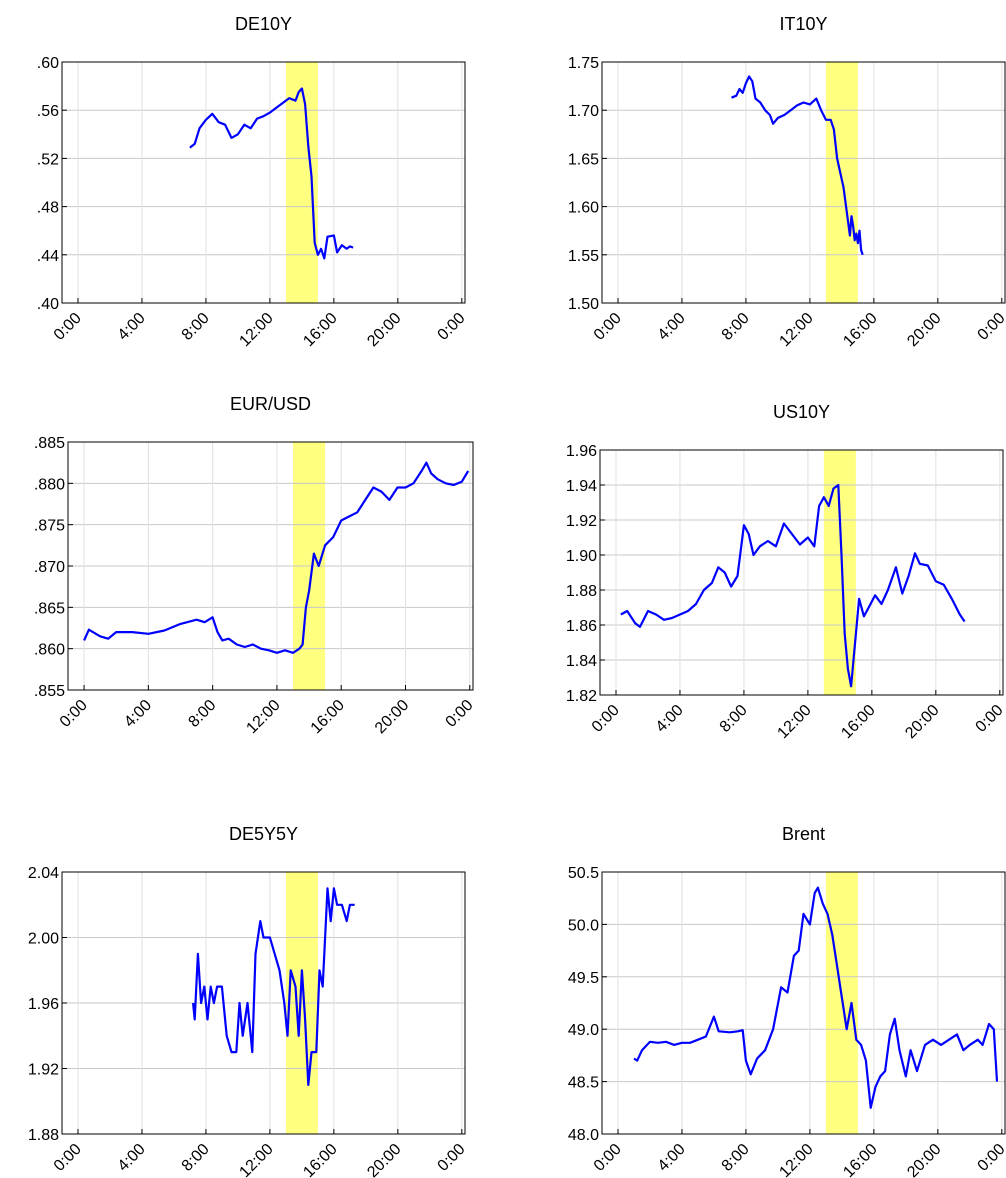 This screenshot has height=1178, width=1006. What do you see at coordinates (263, 24) in the screenshot?
I see `chart-title: DE10Y` at bounding box center [263, 24].